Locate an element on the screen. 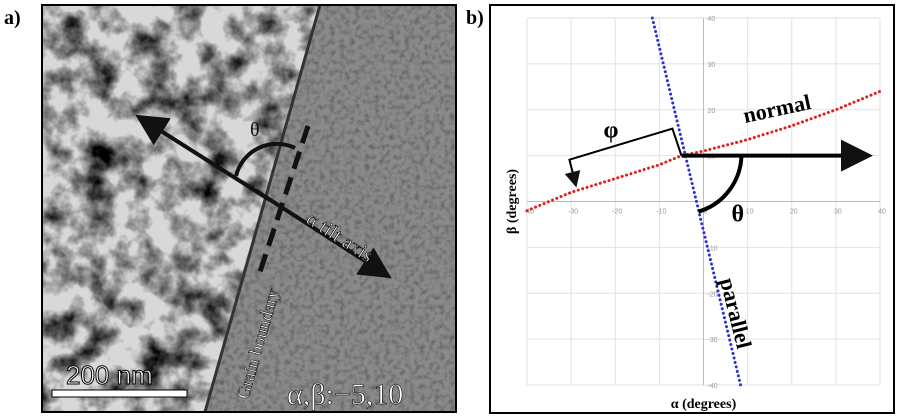  y-tick-label: -40 is located at coordinates (713, 386).